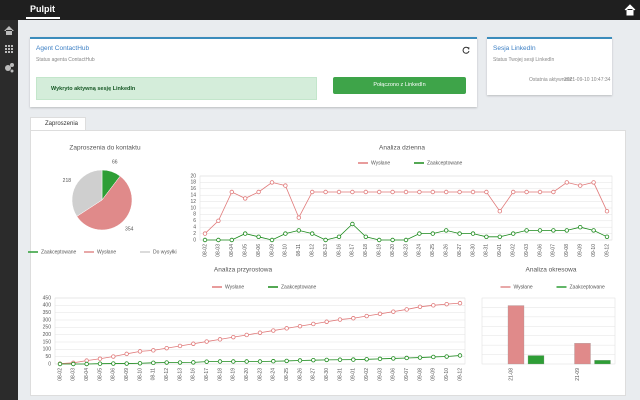  What do you see at coordinates (67, 181) in the screenshot?
I see `slice-label: 218` at bounding box center [67, 181].